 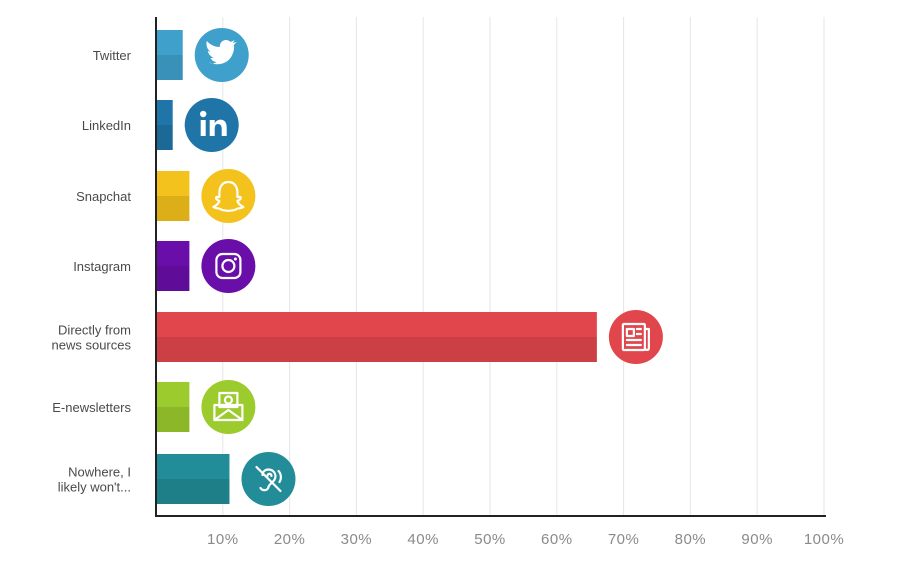 I want to click on category-label: Instagram, so click(x=102, y=266).